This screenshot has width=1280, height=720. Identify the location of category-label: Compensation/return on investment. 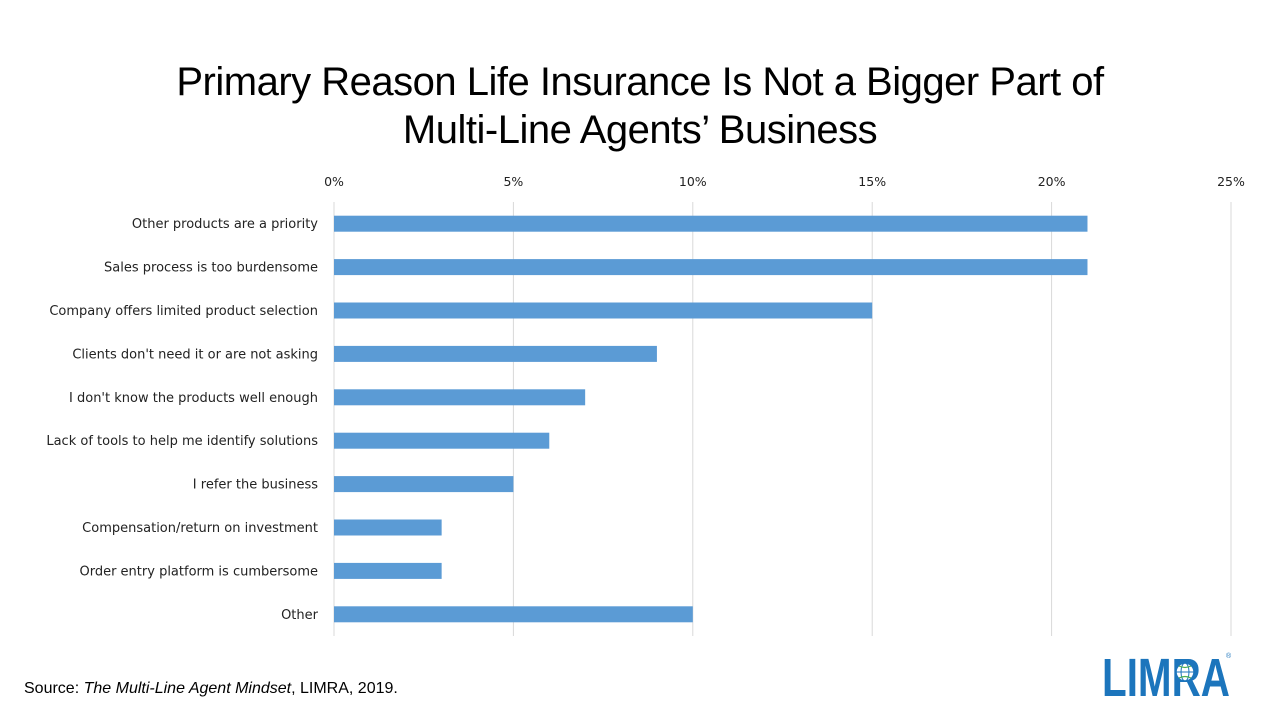
(200, 528).